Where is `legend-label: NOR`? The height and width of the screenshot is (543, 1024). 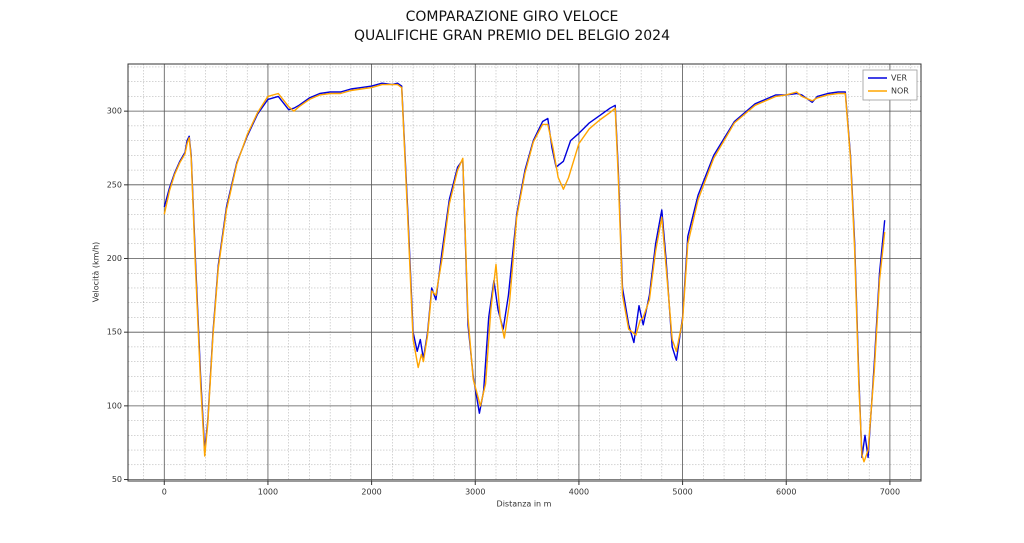
legend-label: NOR is located at coordinates (900, 91).